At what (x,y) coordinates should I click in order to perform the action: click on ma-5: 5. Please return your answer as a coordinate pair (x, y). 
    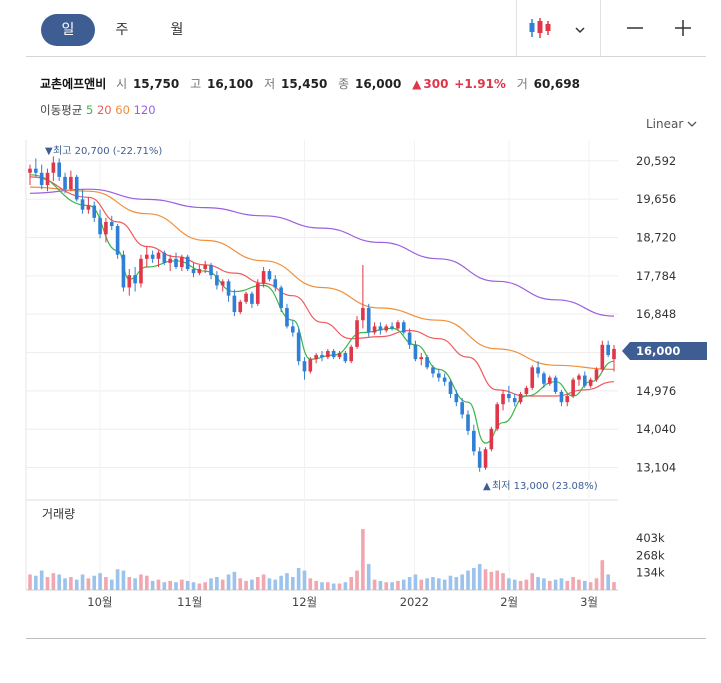
    Looking at the image, I should click on (89, 110).